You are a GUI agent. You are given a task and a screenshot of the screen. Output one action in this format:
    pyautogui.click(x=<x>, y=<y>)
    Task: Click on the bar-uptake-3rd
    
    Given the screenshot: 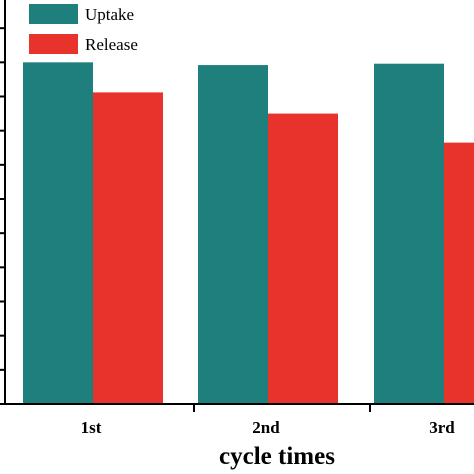 What is the action you would take?
    pyautogui.click(x=409, y=233)
    